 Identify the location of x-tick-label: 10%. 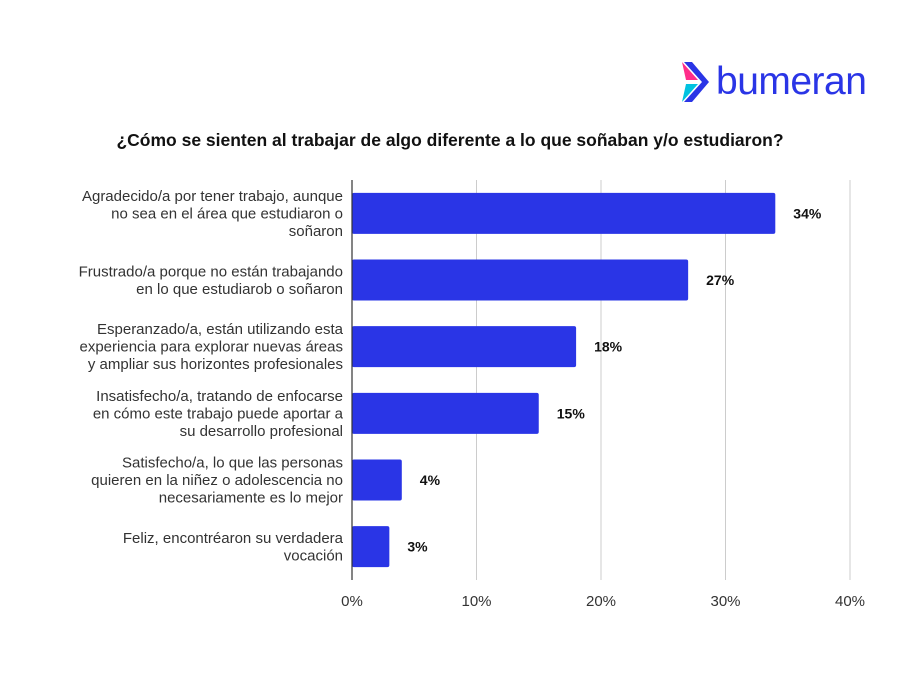
(476, 601).